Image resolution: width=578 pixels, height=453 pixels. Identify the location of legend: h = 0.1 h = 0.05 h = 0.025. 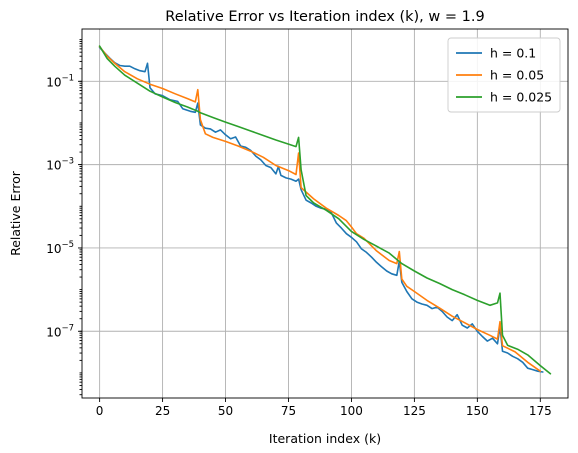
(504, 75).